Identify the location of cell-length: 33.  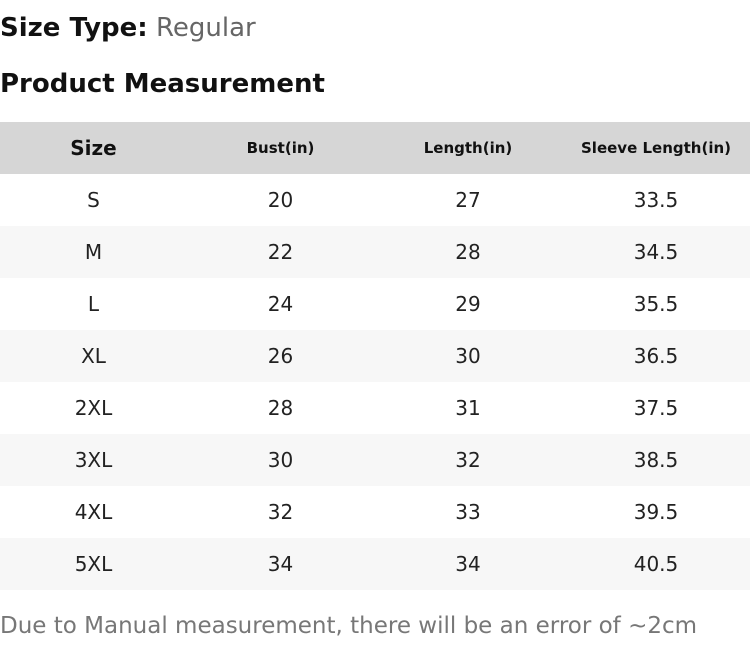
(468, 512).